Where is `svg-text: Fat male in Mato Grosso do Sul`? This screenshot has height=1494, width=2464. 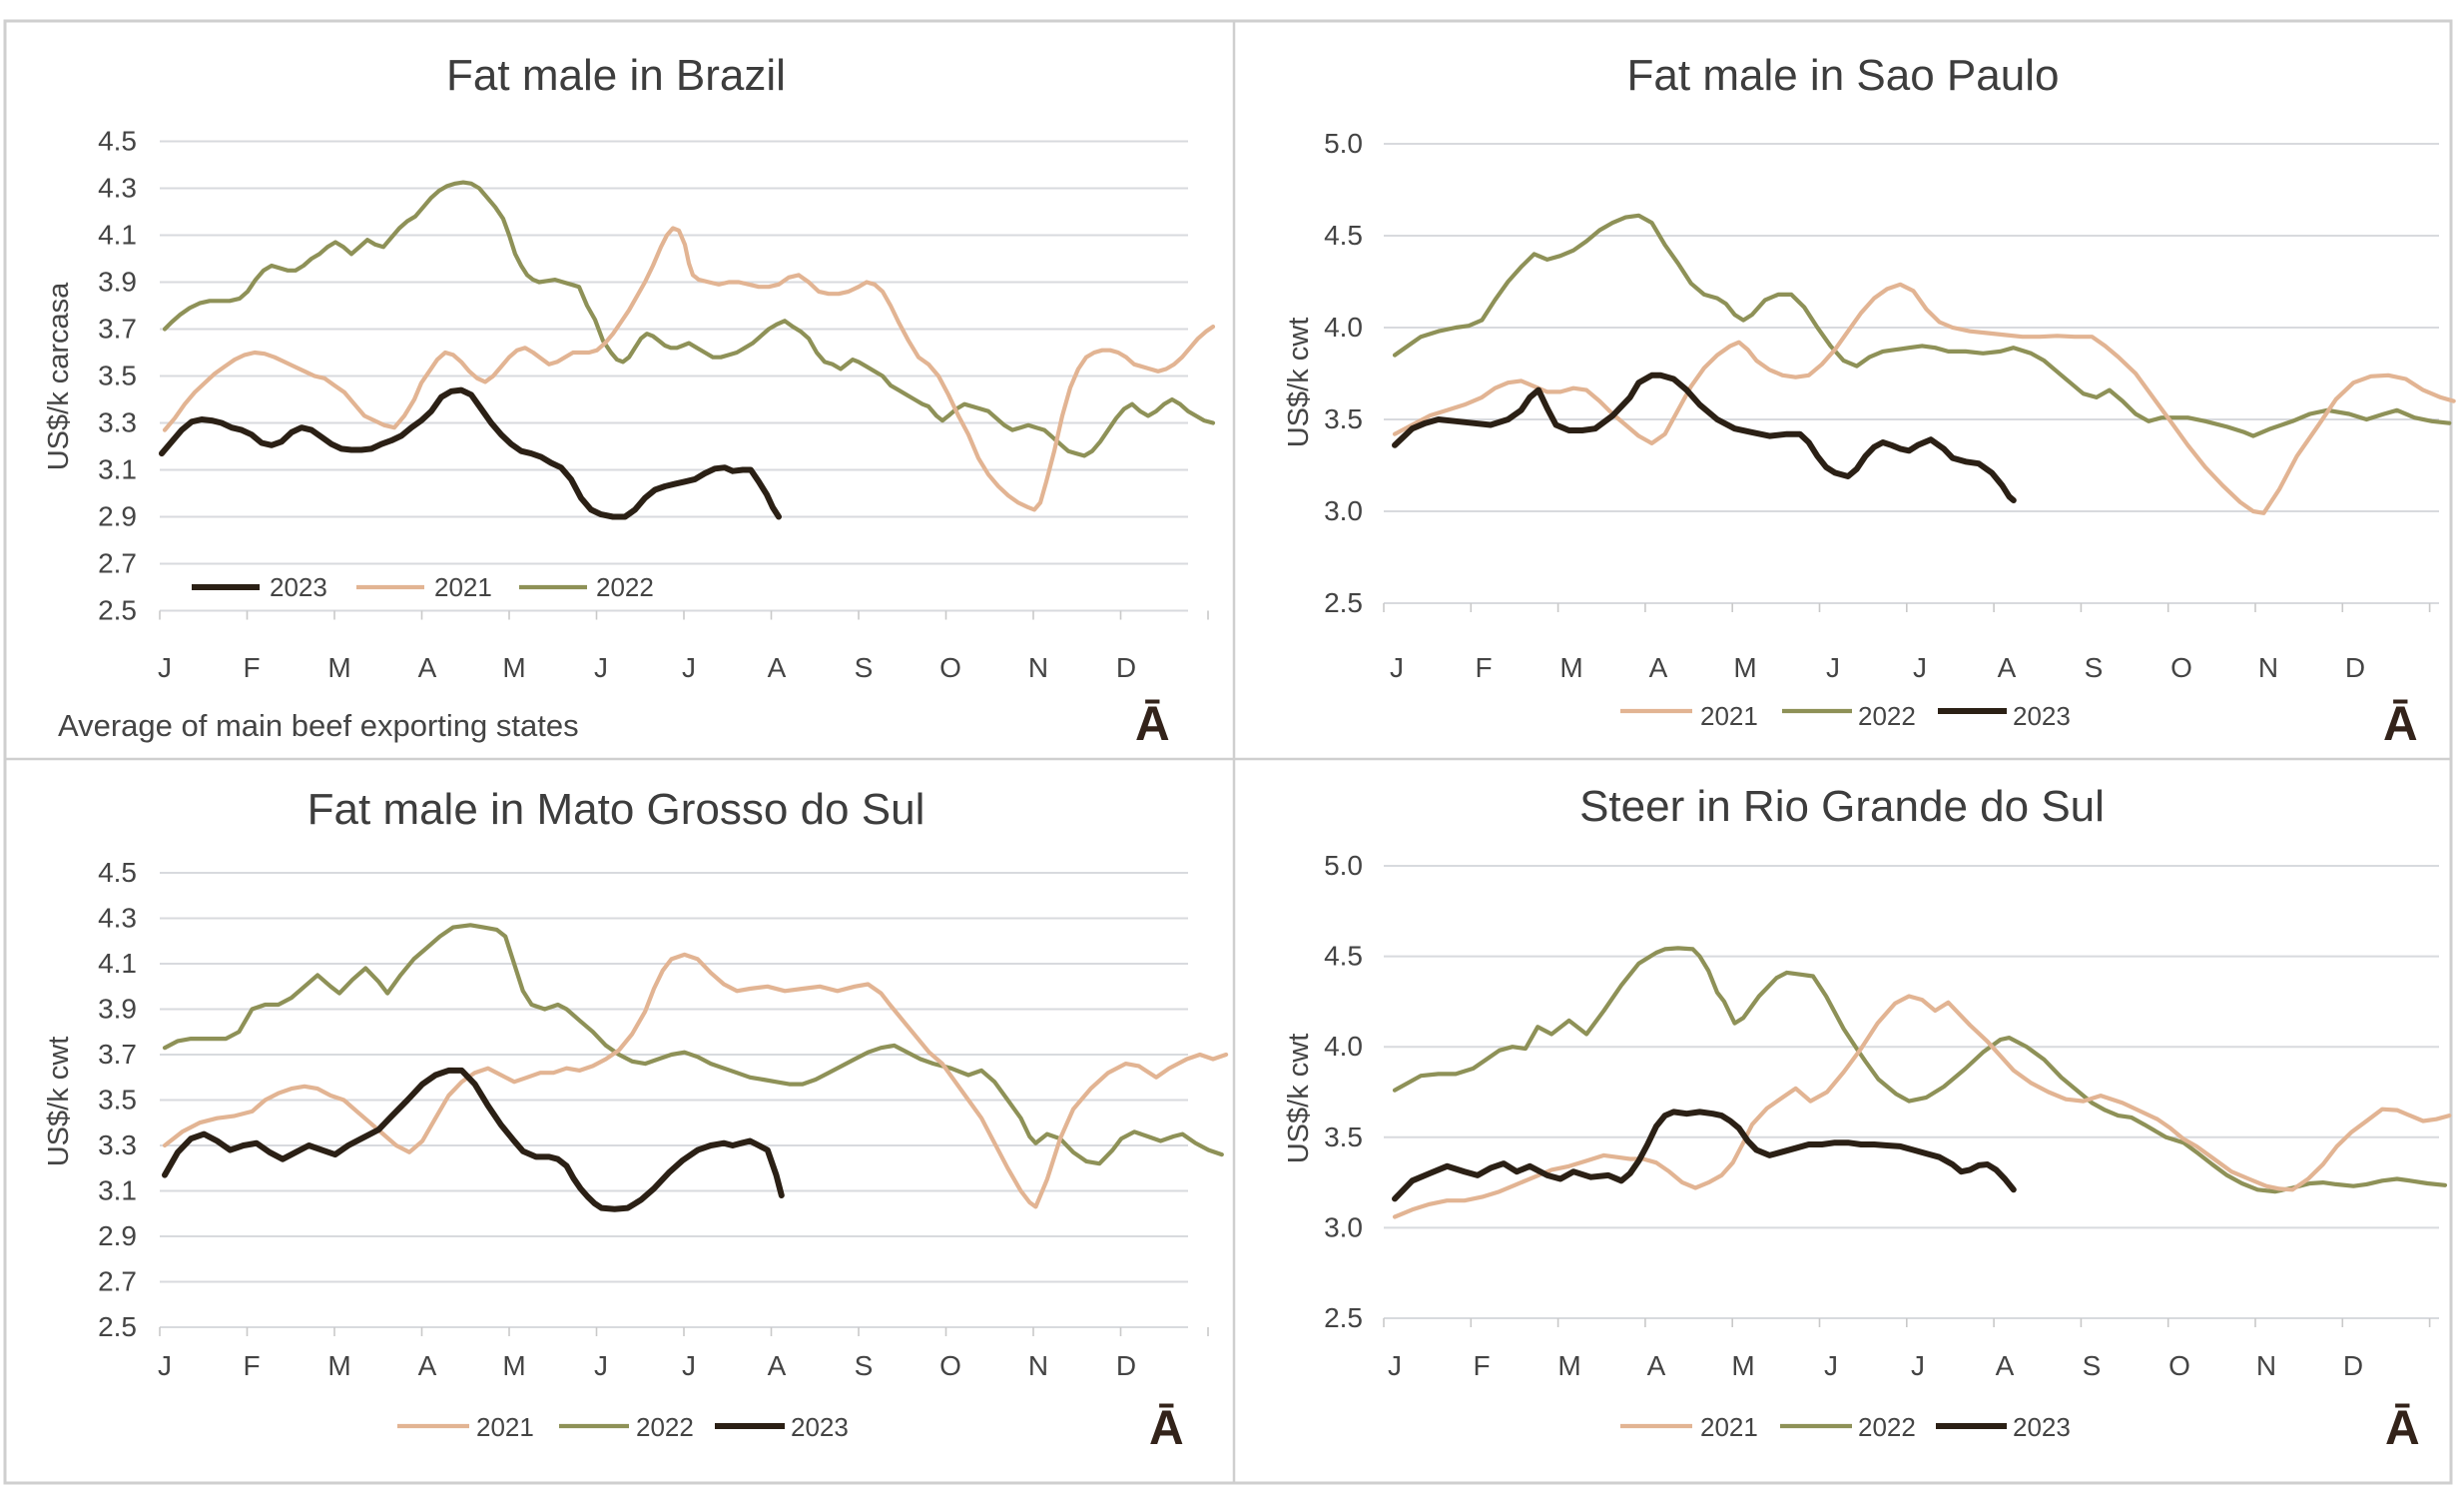
svg-text: Fat male in Mato Grosso do Sul is located at coordinates (616, 809).